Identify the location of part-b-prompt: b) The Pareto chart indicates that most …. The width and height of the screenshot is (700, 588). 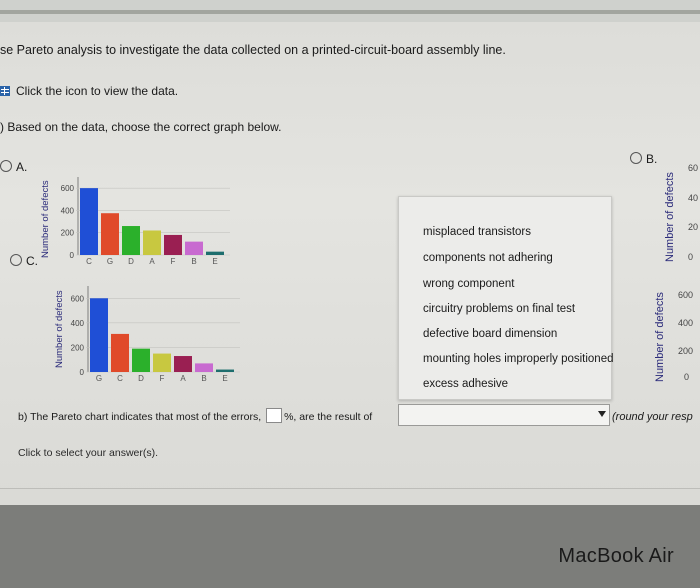
(195, 415).